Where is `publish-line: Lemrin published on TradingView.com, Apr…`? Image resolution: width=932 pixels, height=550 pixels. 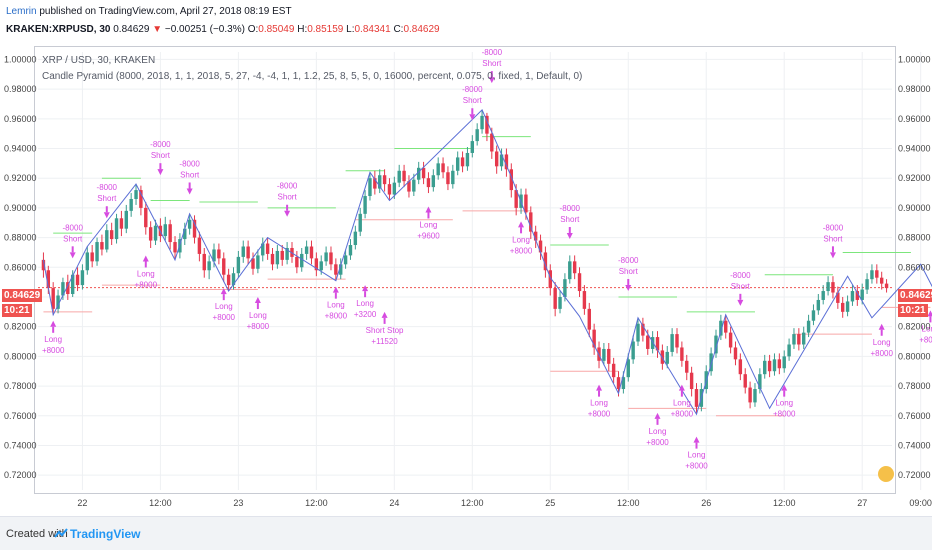
publish-line: Lemrin published on TradingView.com, Apr… is located at coordinates (149, 11).